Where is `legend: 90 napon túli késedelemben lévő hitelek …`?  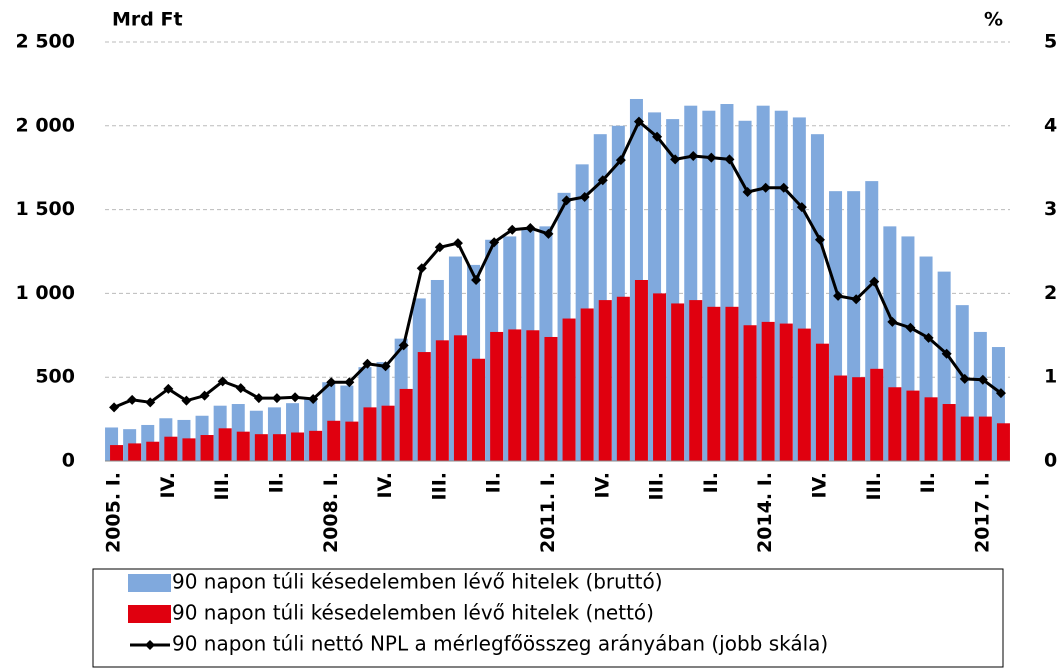
legend: 90 napon túli késedelemben lévő hitelek … is located at coordinates (548, 618).